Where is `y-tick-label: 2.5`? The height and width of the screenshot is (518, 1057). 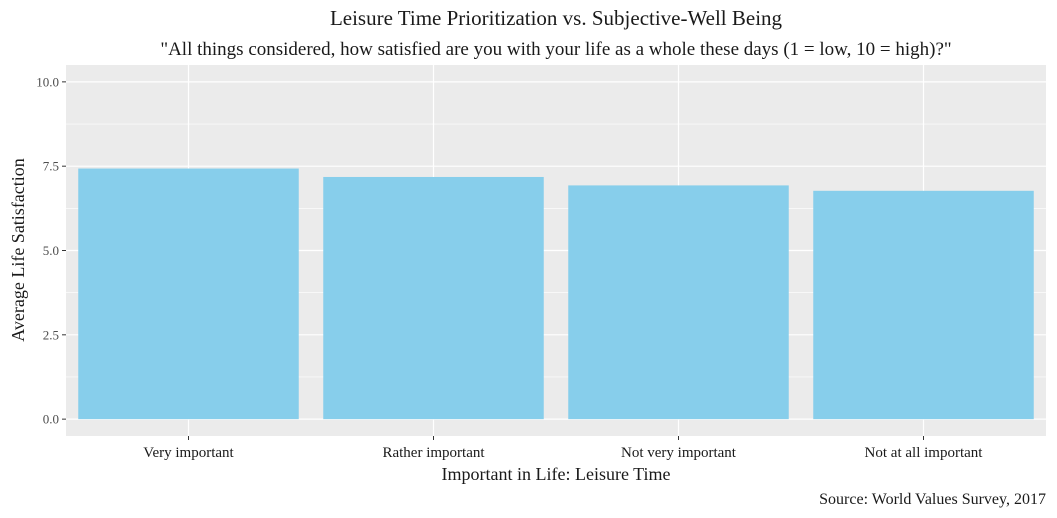 y-tick-label: 2.5 is located at coordinates (51, 334).